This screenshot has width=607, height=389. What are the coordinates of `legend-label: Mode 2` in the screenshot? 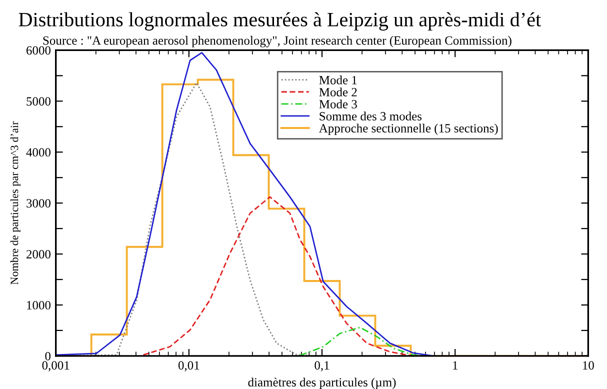 It's located at (338, 92).